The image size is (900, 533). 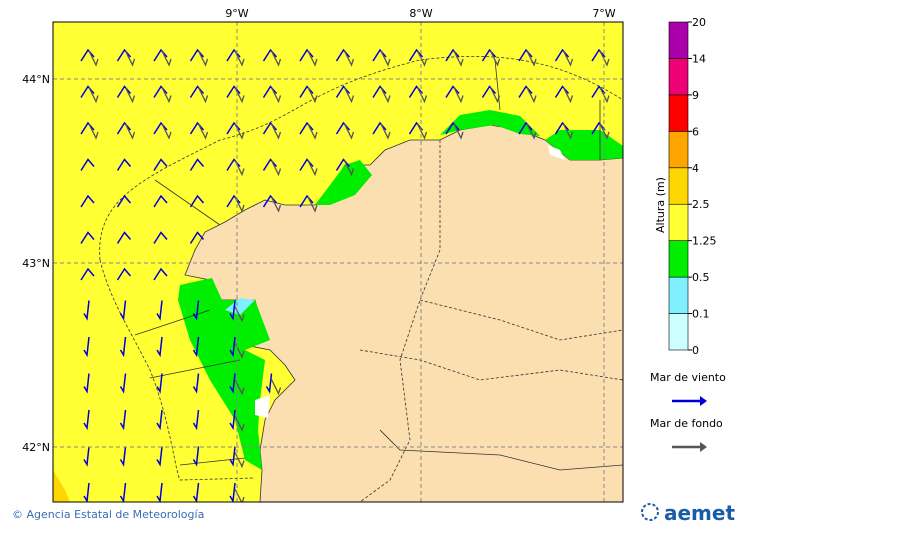 What do you see at coordinates (692, 186) in the screenshot?
I see `colorbar: 0 0.1 0.5 1.25 2.5 4 6 9 14 20` at bounding box center [692, 186].